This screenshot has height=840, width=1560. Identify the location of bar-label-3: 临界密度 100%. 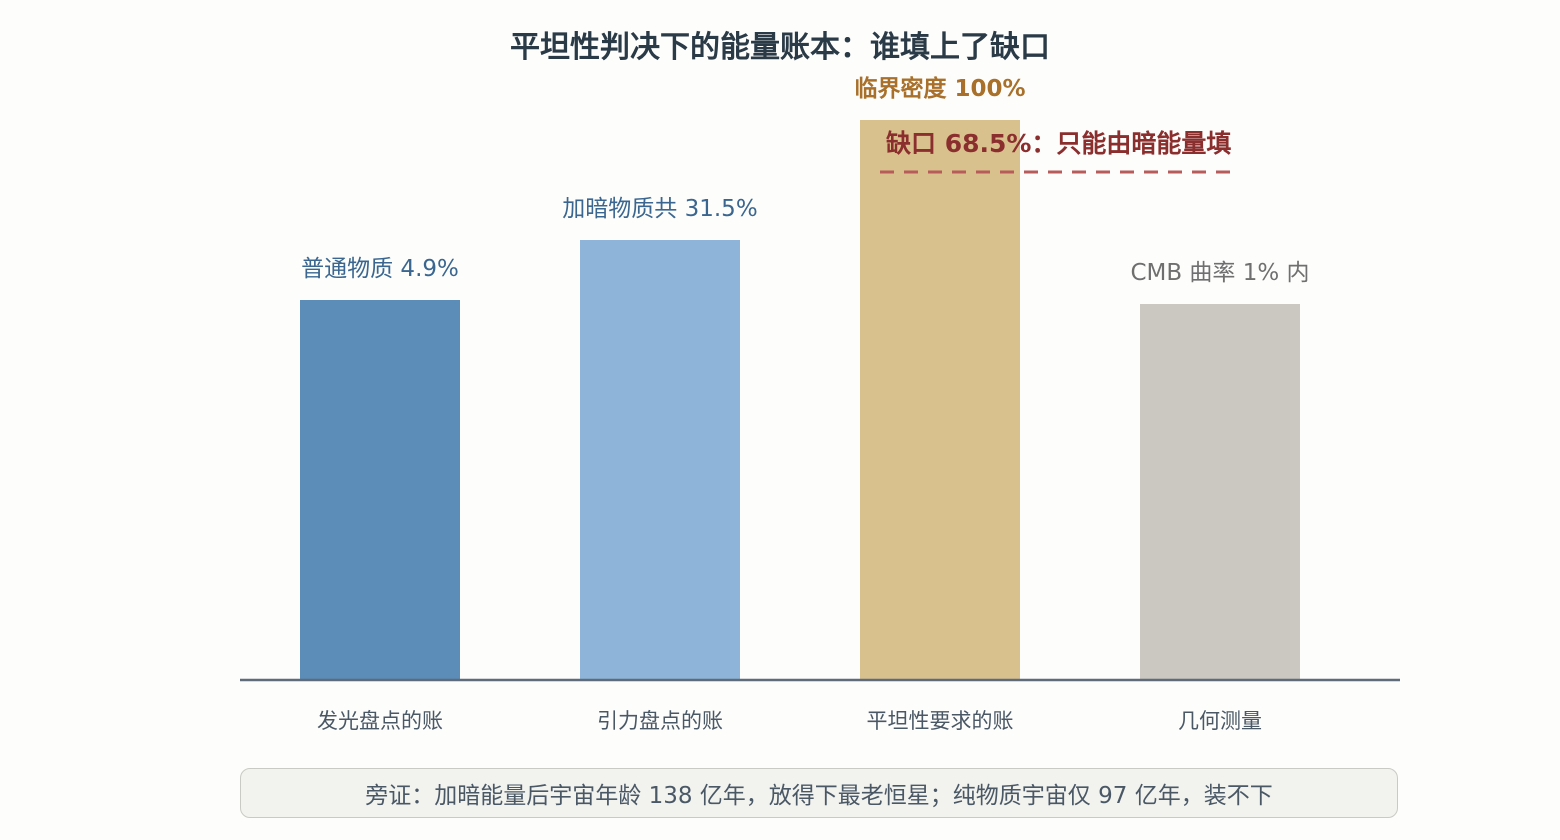
(939, 88).